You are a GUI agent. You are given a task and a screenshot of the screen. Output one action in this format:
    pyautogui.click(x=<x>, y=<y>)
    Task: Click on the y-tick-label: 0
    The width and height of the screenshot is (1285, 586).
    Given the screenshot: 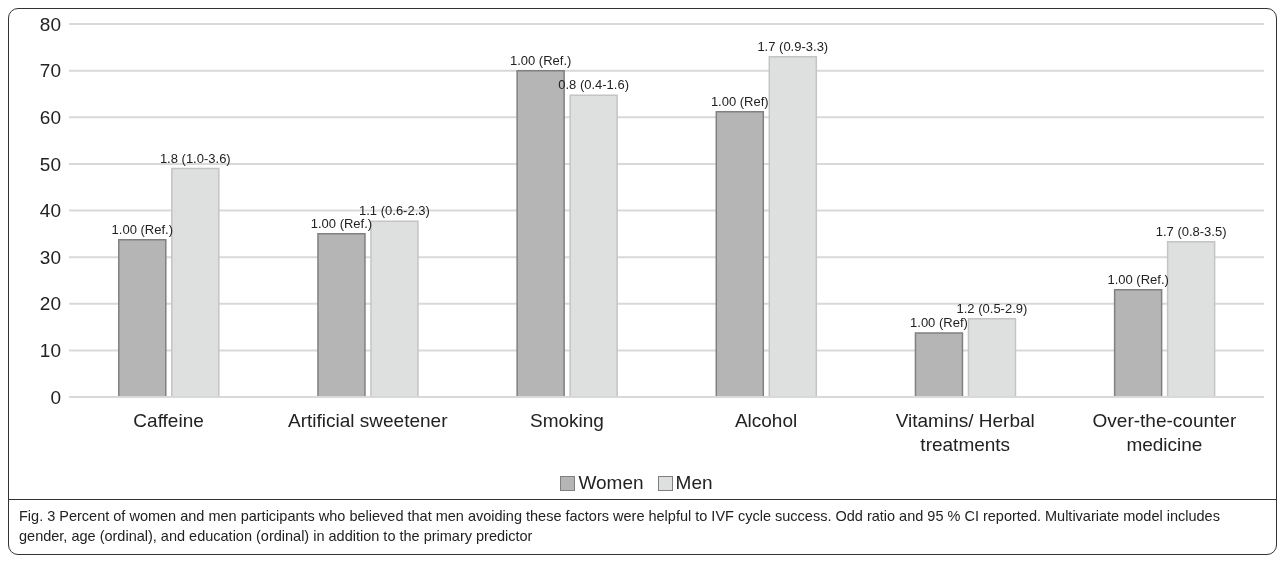 What is the action you would take?
    pyautogui.click(x=55, y=397)
    